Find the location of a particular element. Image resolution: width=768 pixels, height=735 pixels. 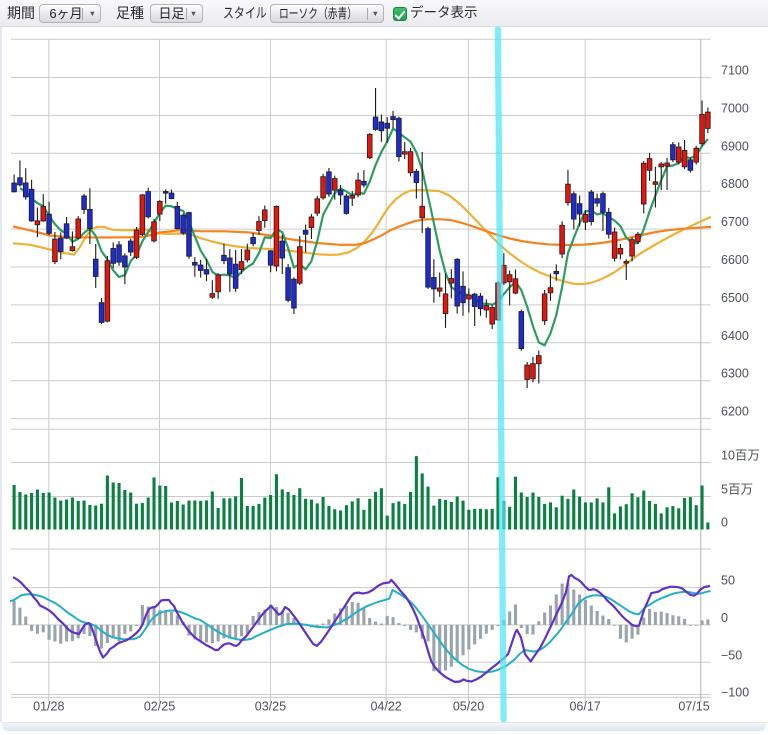

svg-text: −100 is located at coordinates (735, 692).